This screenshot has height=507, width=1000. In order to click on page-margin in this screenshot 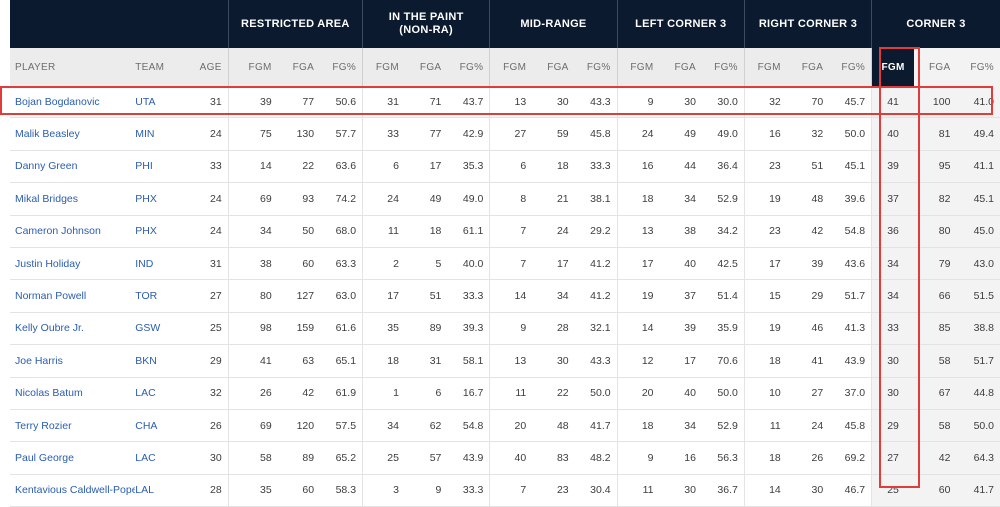, I will do `click(5, 250)`.